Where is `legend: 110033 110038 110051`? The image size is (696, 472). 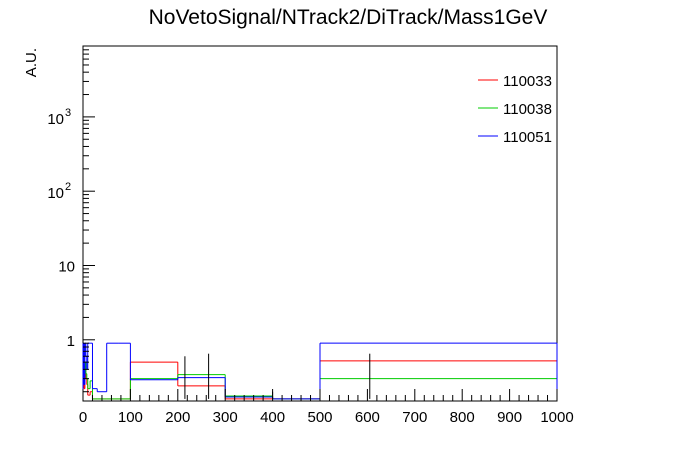 legend: 110033 110038 110051 is located at coordinates (515, 109).